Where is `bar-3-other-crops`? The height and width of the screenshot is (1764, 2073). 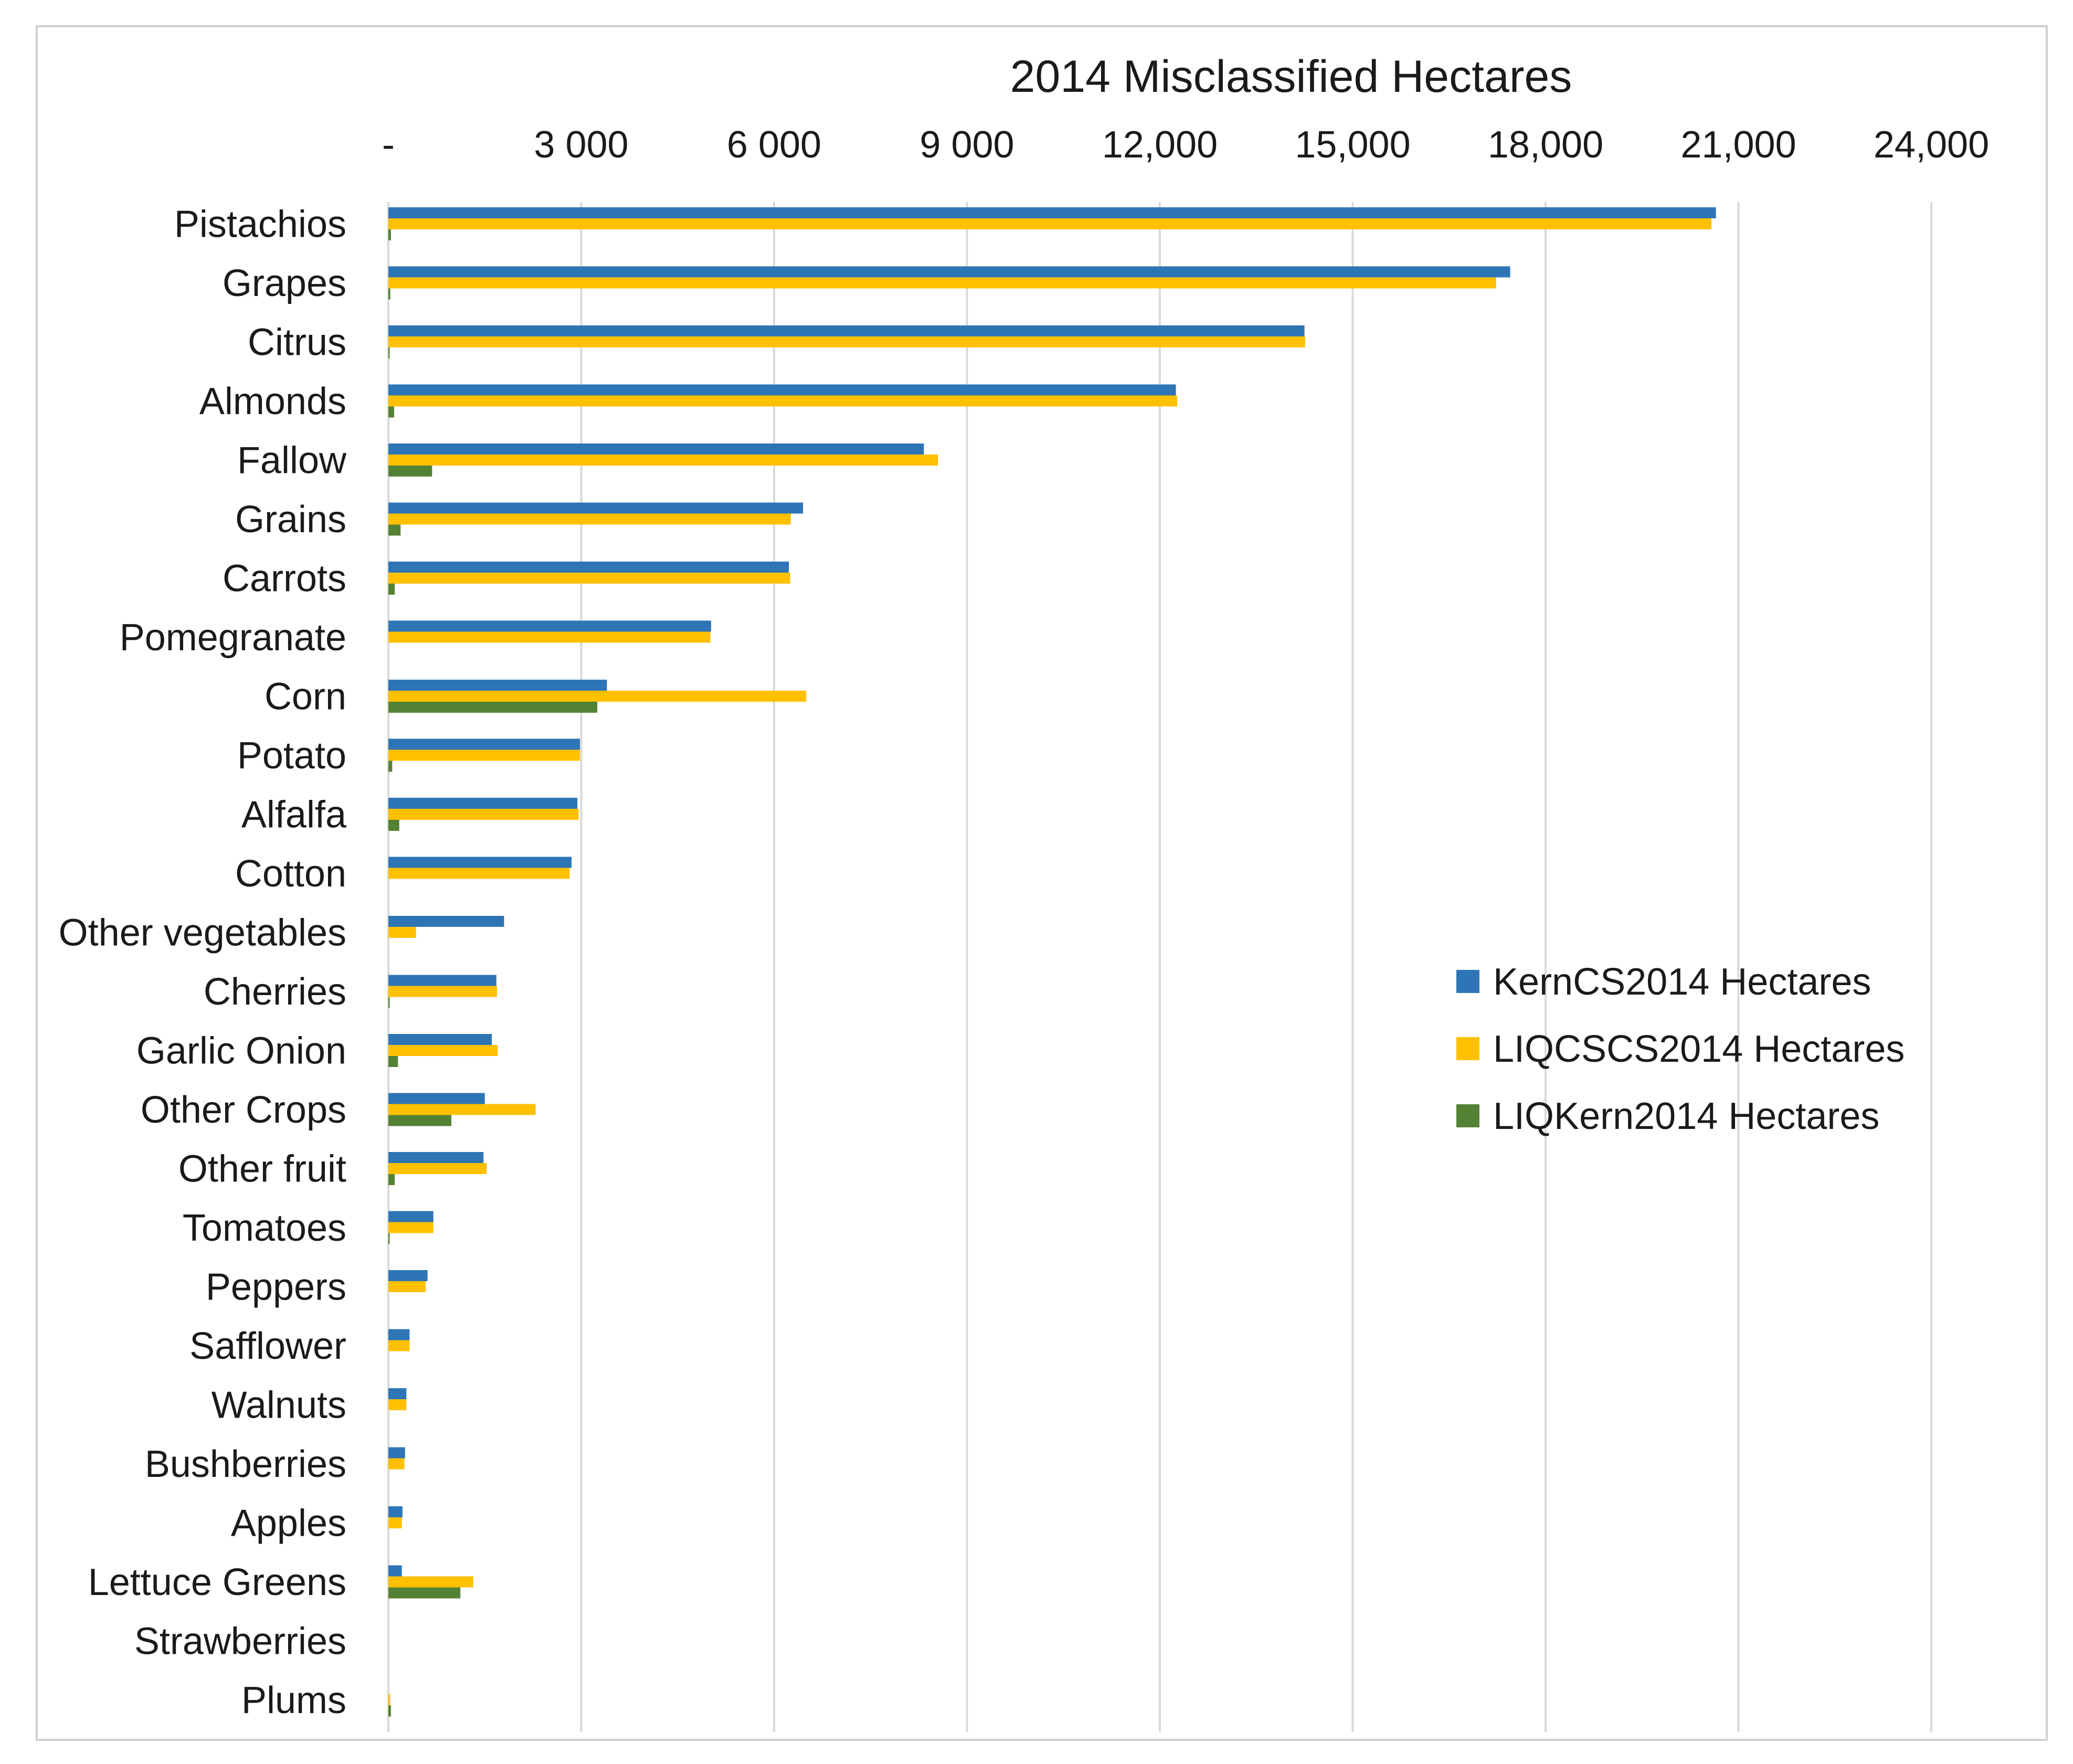
bar-3-other-crops is located at coordinates (420, 1120).